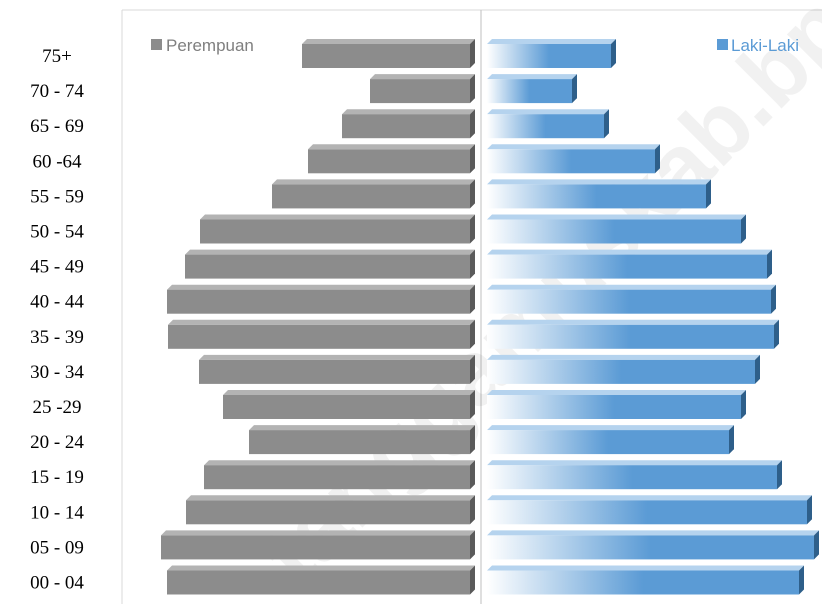 This screenshot has height=604, width=822. What do you see at coordinates (210, 45) in the screenshot?
I see `legend-label-perempuan: Perempuan` at bounding box center [210, 45].